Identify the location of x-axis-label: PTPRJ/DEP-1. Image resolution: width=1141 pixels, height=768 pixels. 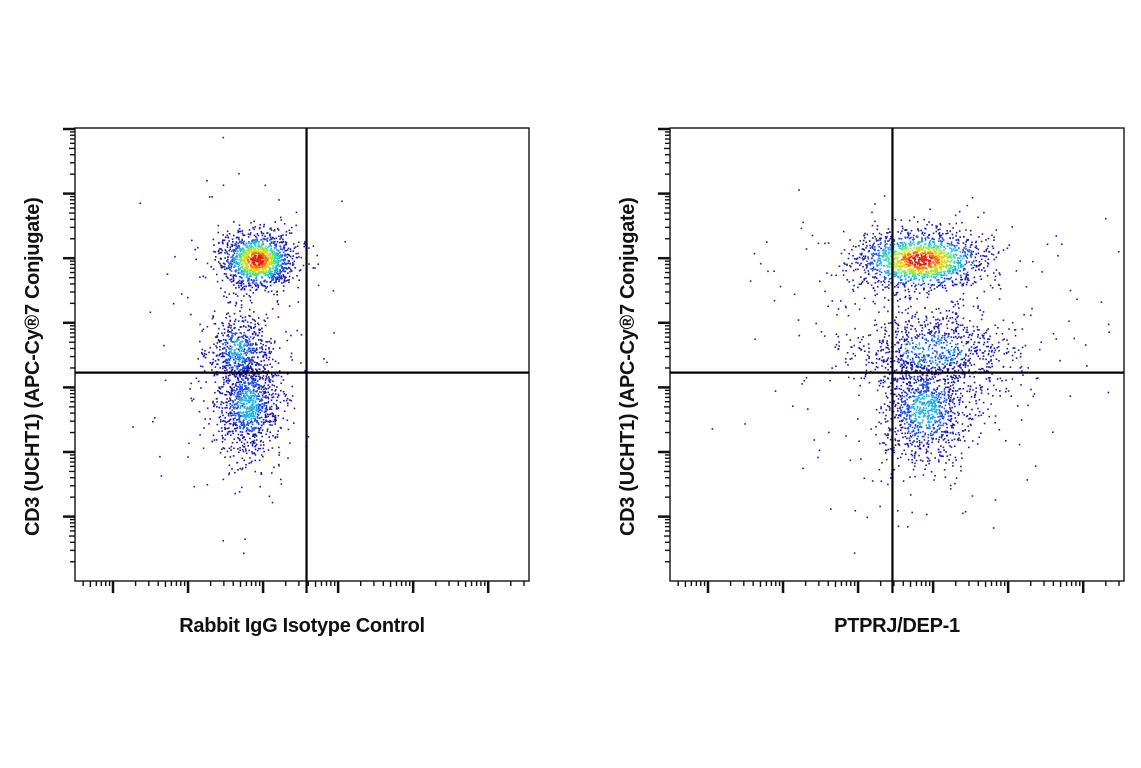
(897, 626).